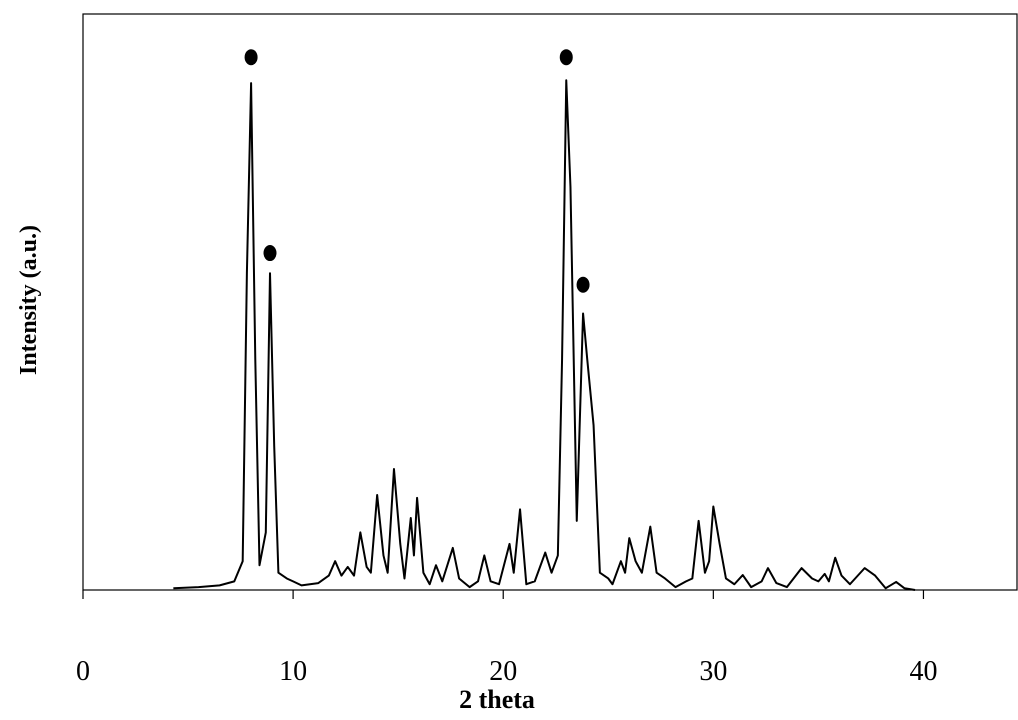  Describe the element at coordinates (713, 671) in the screenshot. I see `x-tick-label: 30` at that location.